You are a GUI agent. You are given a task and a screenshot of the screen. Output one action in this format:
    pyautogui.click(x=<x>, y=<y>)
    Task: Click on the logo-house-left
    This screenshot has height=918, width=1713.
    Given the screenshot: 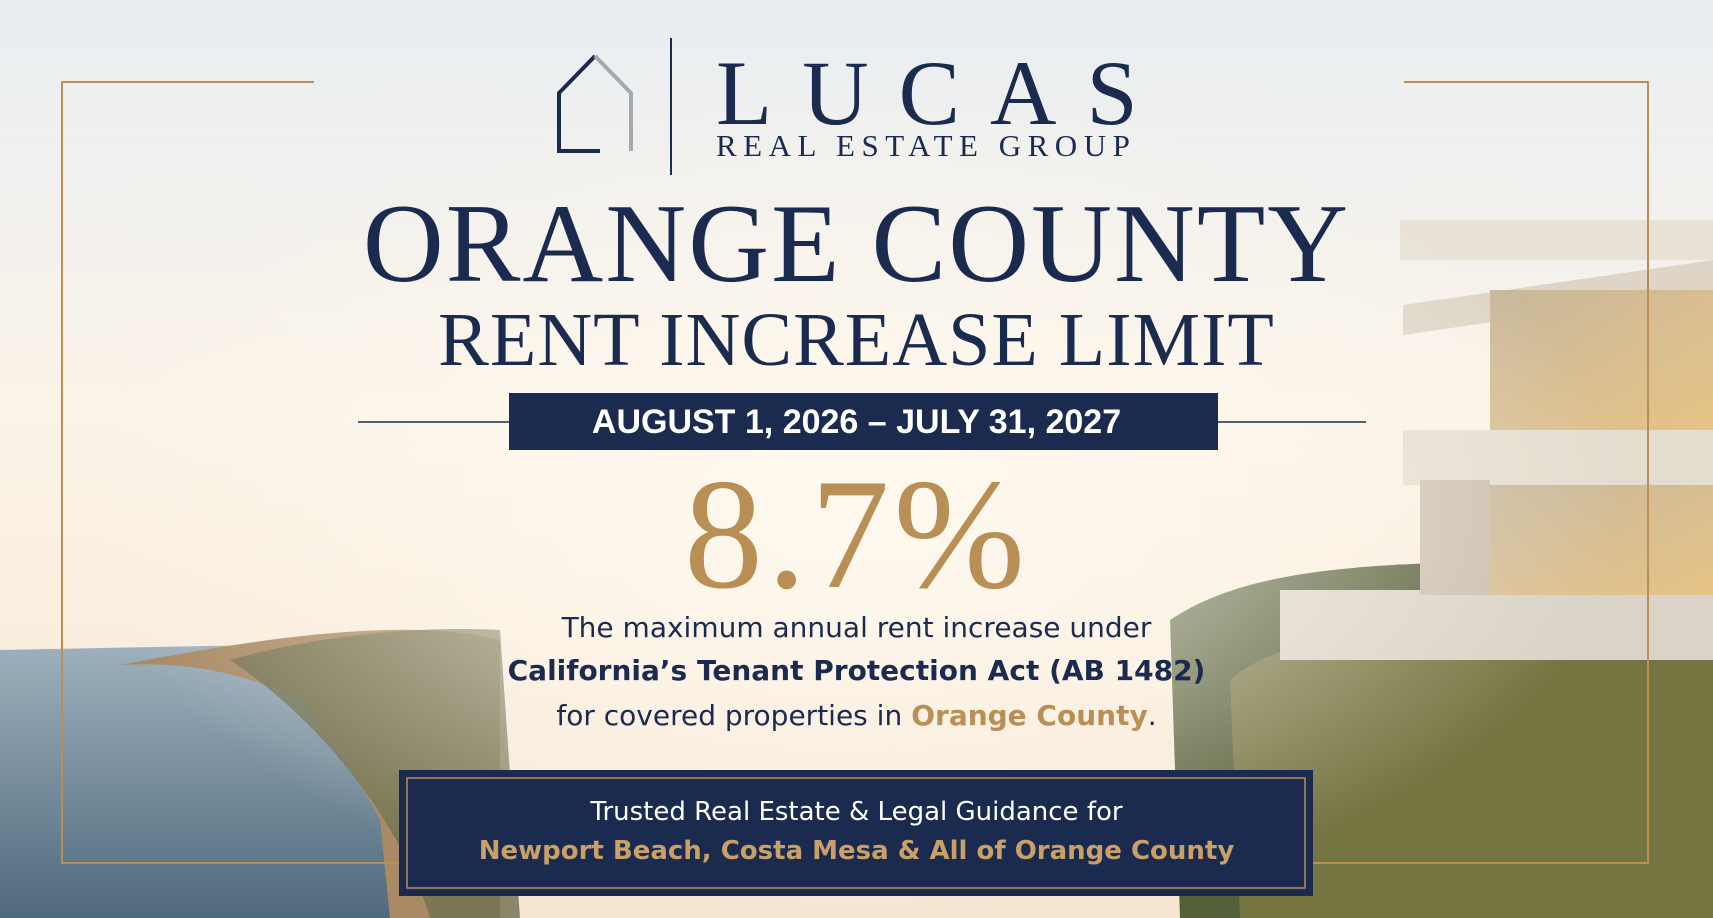 What is the action you would take?
    pyautogui.click(x=578, y=103)
    